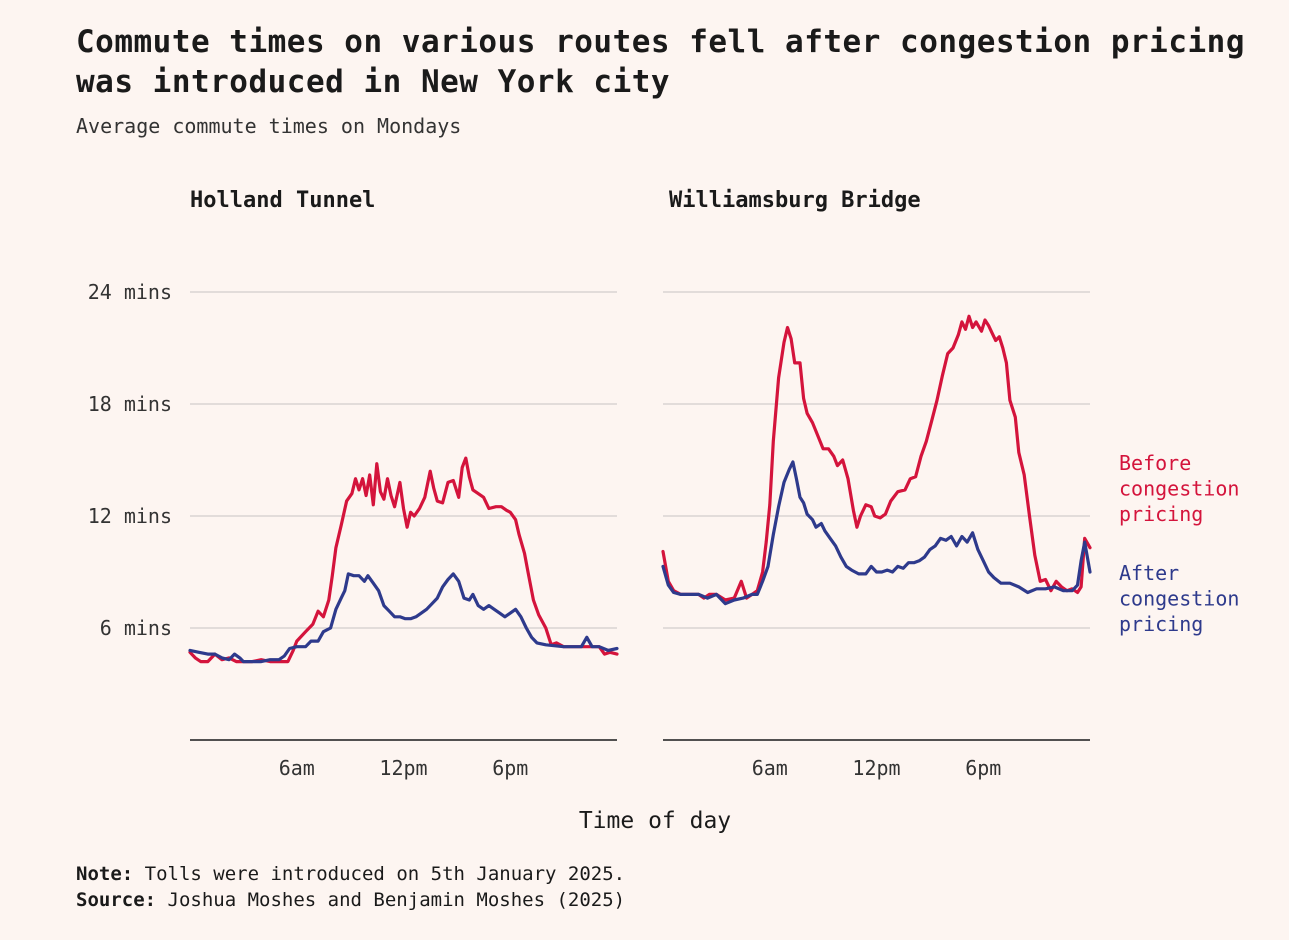 This screenshot has width=1289, height=940. I want to click on legend-before-label: Before, so click(1155, 463).